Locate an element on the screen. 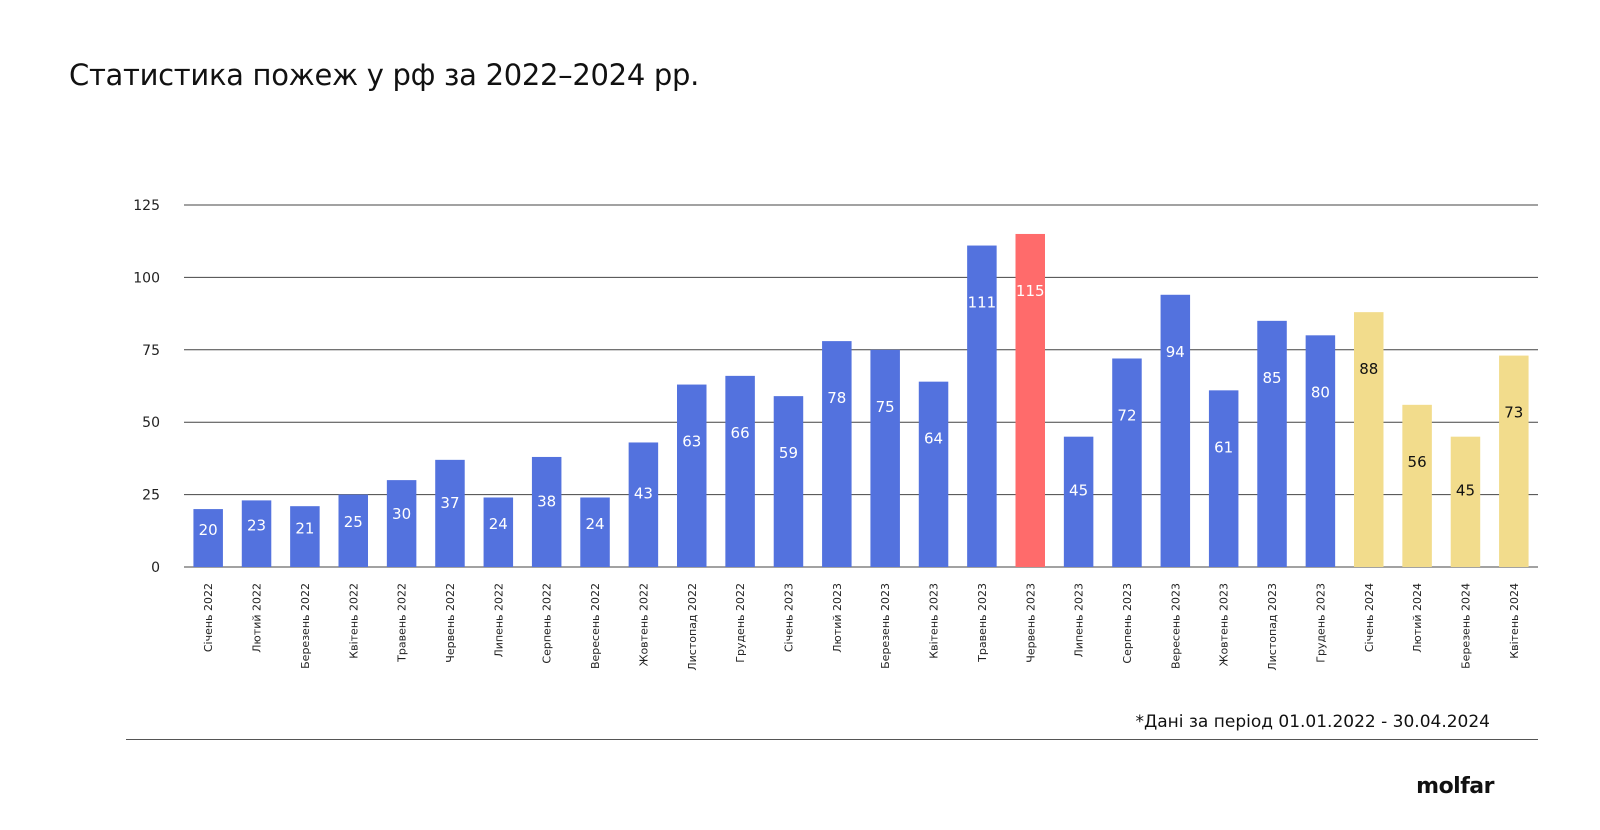  x-tick-label: Вересень 2022 is located at coordinates (595, 626).